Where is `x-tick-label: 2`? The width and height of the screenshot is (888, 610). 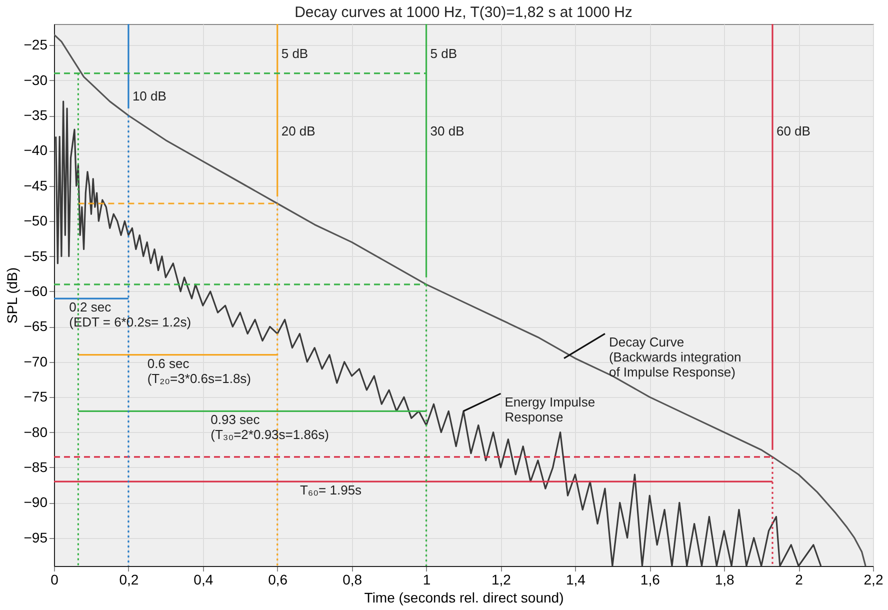 x-tick-label: 2 is located at coordinates (799, 580).